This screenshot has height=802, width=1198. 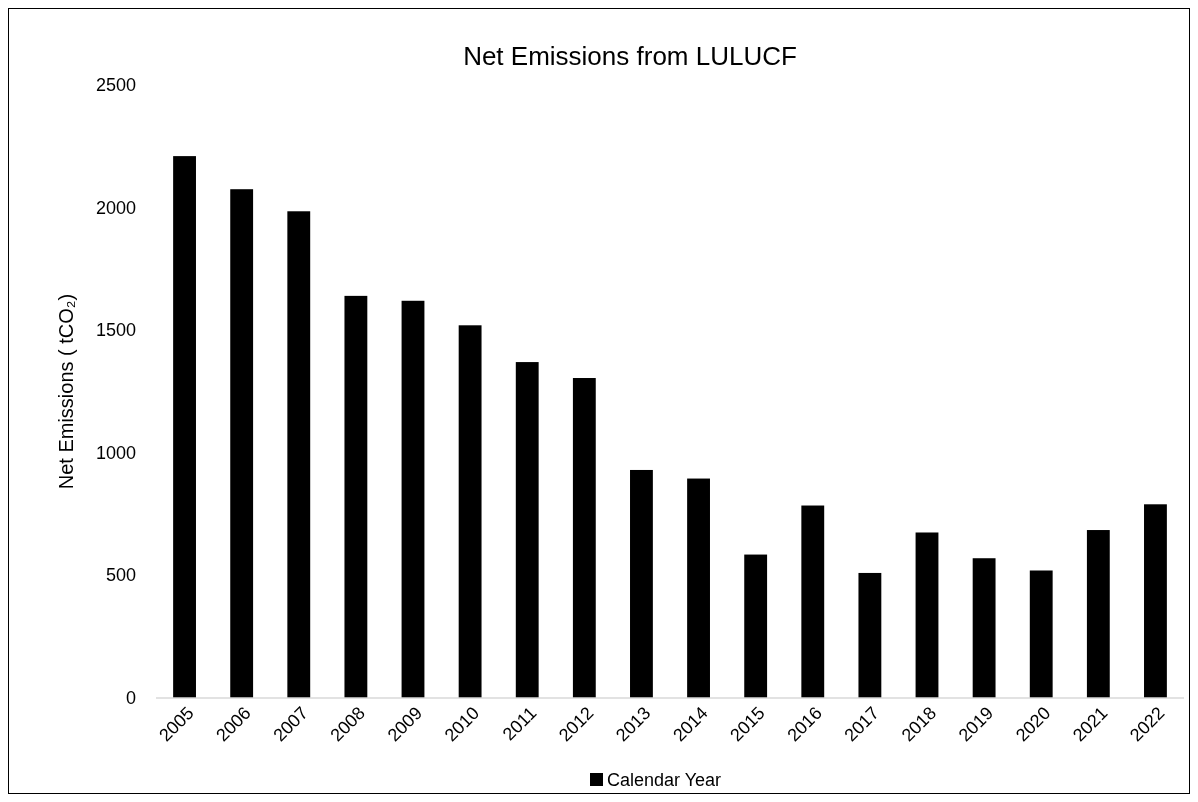 What do you see at coordinates (120, 575) in the screenshot?
I see `y-tick-label: 500` at bounding box center [120, 575].